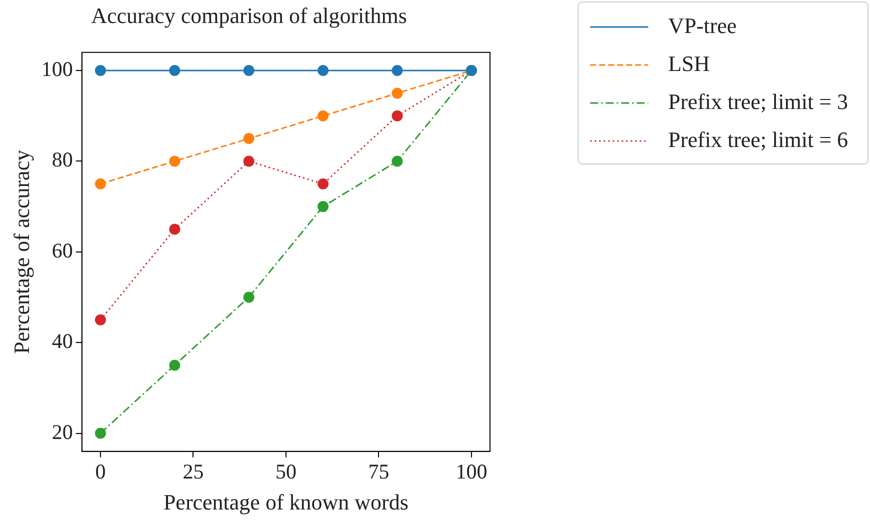  Describe the element at coordinates (62, 250) in the screenshot. I see `y-tick-label: 60` at that location.